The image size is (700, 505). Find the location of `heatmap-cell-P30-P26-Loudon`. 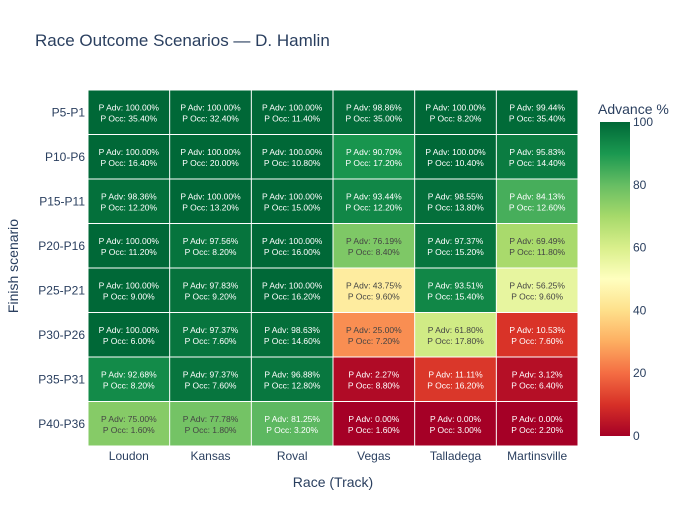

heatmap-cell-P30-P26-Loudon is located at coordinates (129, 335).